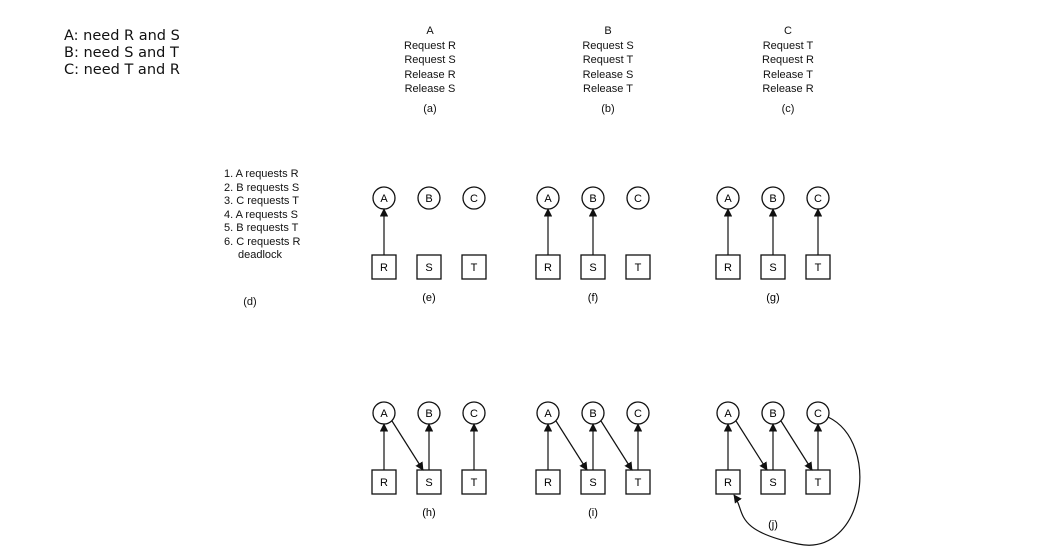 This screenshot has width=1046, height=546. I want to click on process-b-op: Request S, so click(608, 45).